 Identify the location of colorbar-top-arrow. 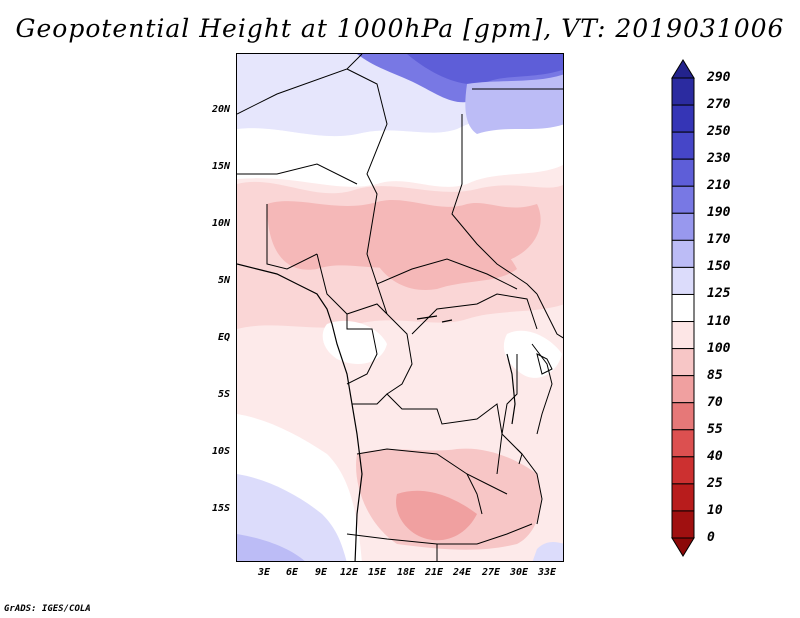
(683, 69).